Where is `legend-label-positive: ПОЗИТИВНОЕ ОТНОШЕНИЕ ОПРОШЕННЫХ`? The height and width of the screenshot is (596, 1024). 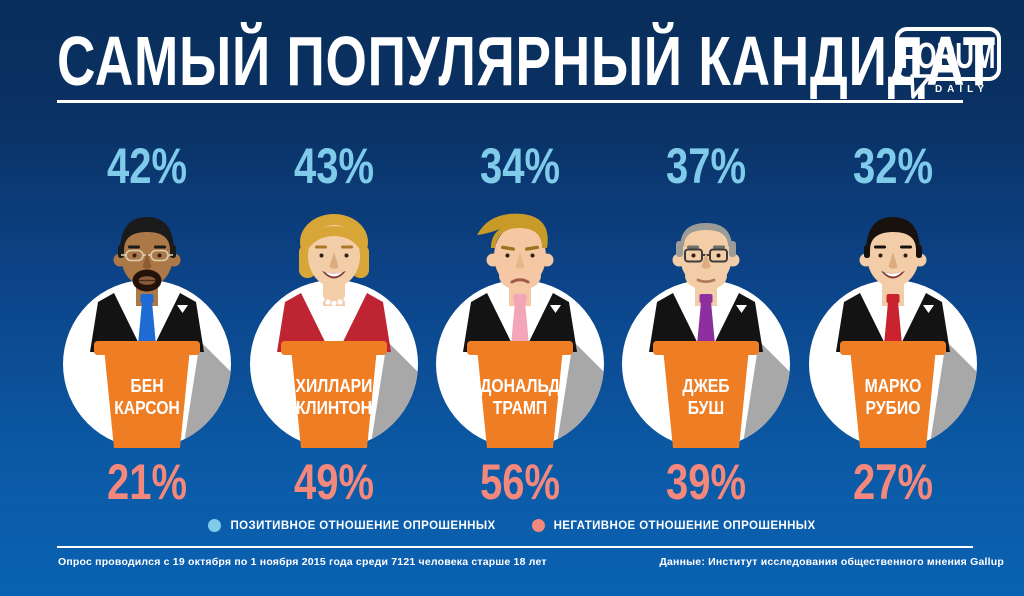 legend-label-positive: ПОЗИТИВНОЕ ОТНОШЕНИЕ ОПРОШЕННЫХ is located at coordinates (363, 525).